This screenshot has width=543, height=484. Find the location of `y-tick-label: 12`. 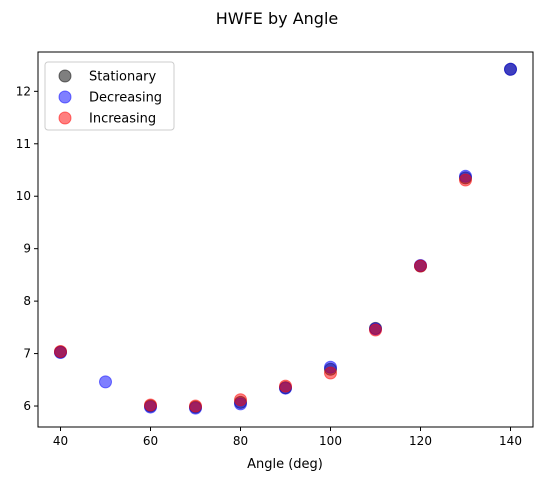

y-tick-label: 12 is located at coordinates (23, 91).